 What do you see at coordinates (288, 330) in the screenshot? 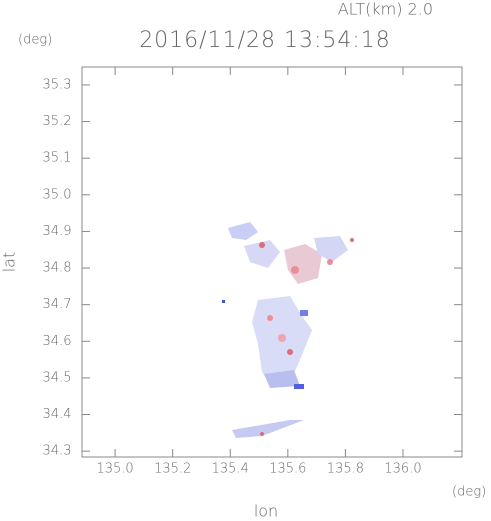
I see `echo-regions` at bounding box center [288, 330].